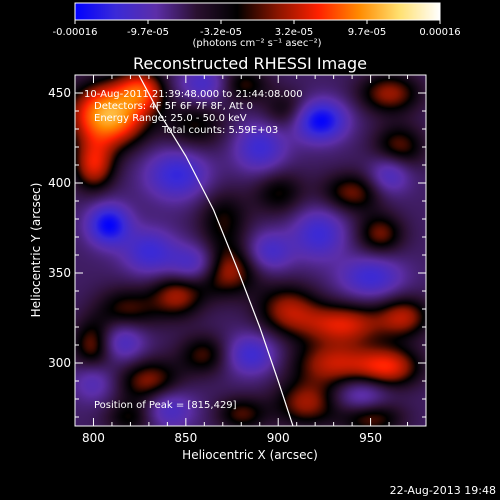  I want to click on x-tick-label: 800, so click(93, 438).